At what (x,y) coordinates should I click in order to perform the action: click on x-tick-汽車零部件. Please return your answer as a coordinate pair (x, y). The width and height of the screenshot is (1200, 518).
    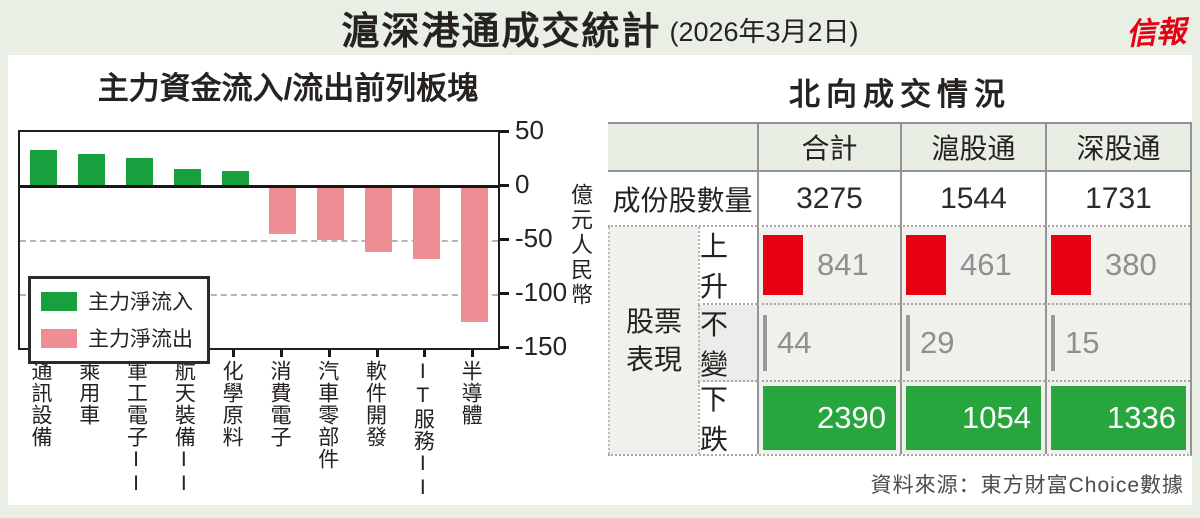
    Looking at the image, I should click on (329, 353).